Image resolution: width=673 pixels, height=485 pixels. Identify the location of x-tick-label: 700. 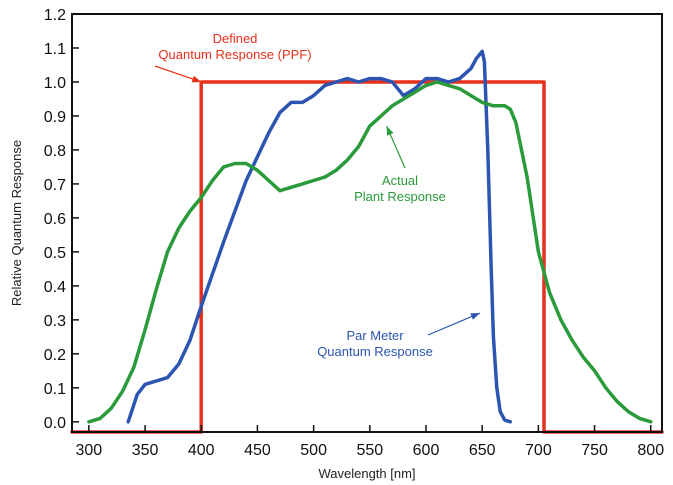
(538, 450).